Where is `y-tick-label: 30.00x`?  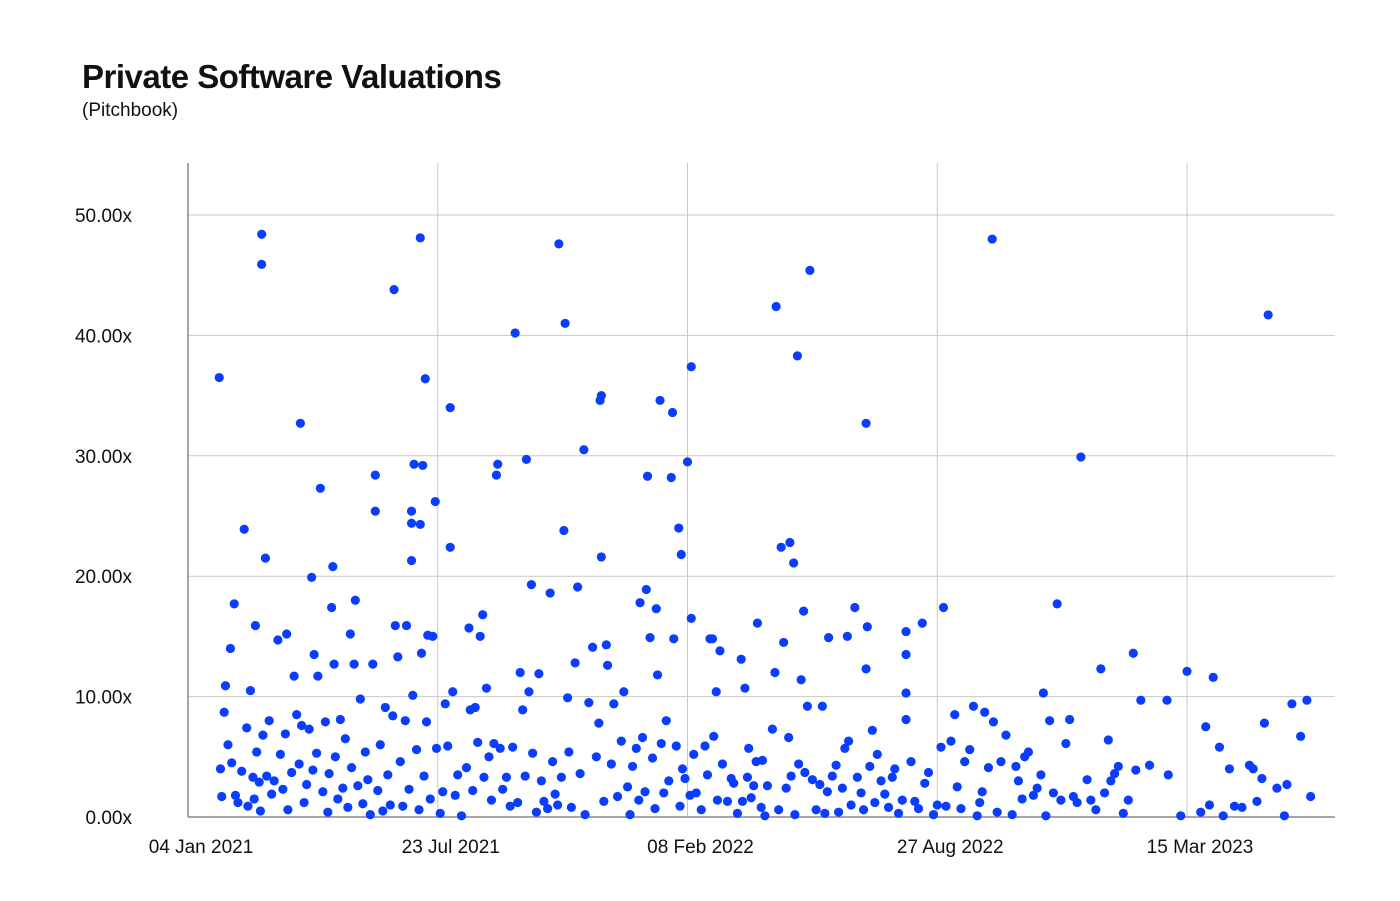 y-tick-label: 30.00x is located at coordinates (104, 457).